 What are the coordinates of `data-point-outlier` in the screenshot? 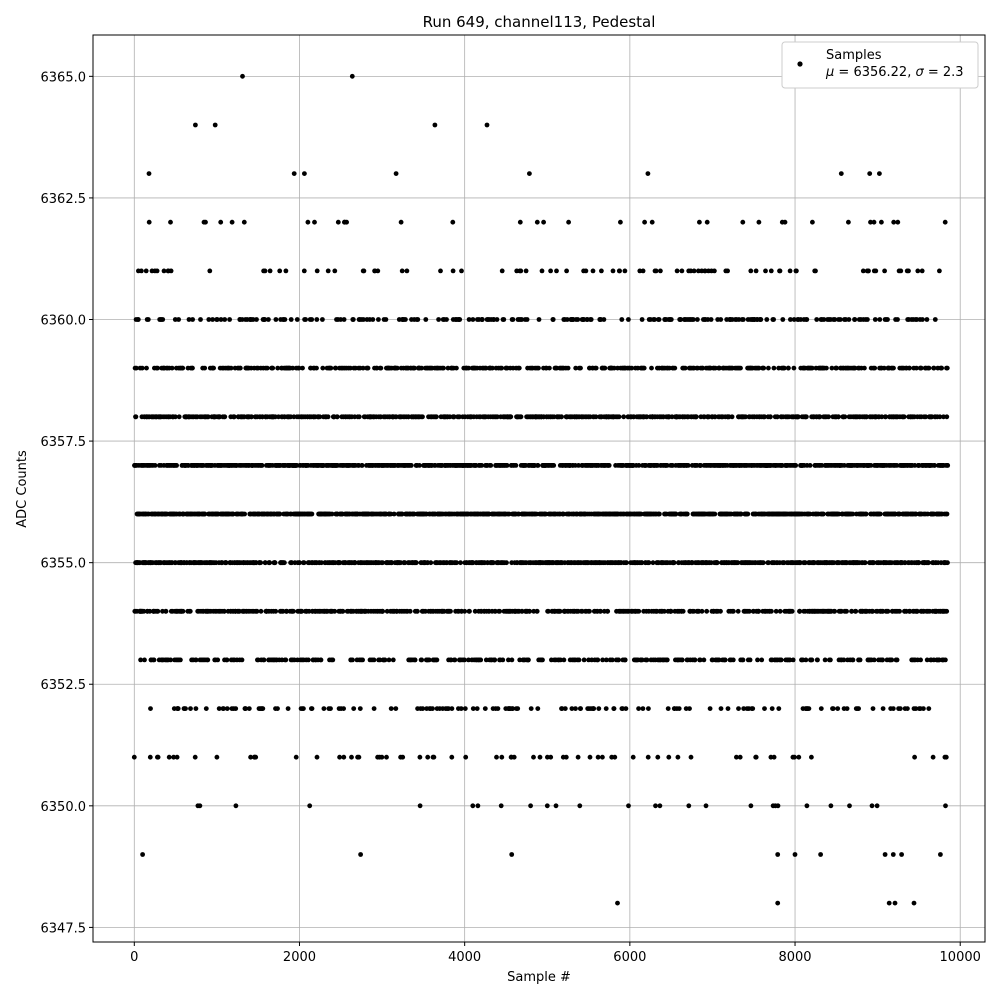 It's located at (893, 854).